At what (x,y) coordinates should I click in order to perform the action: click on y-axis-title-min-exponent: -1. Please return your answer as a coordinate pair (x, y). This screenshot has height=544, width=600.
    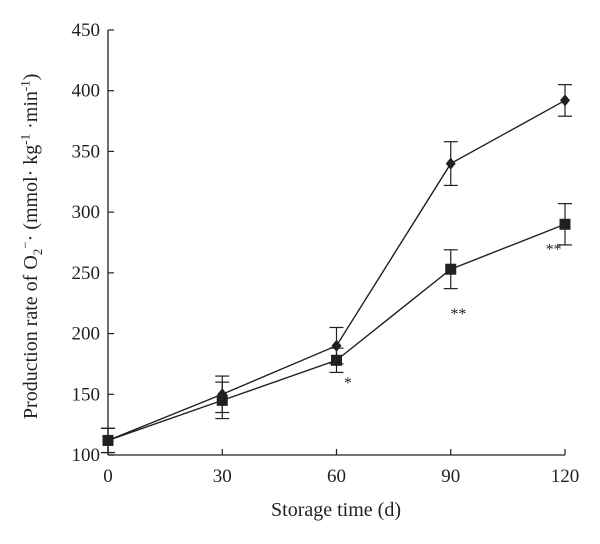
    Looking at the image, I should click on (25, 85).